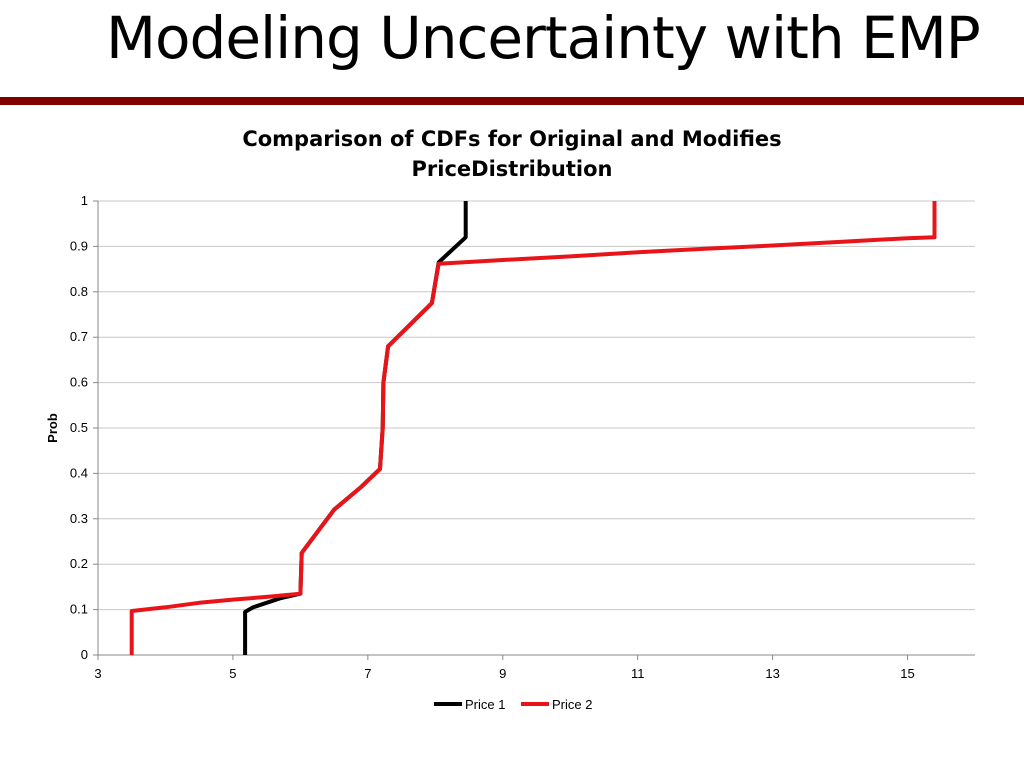  Describe the element at coordinates (907, 673) in the screenshot. I see `x-tick-label: 15` at that location.